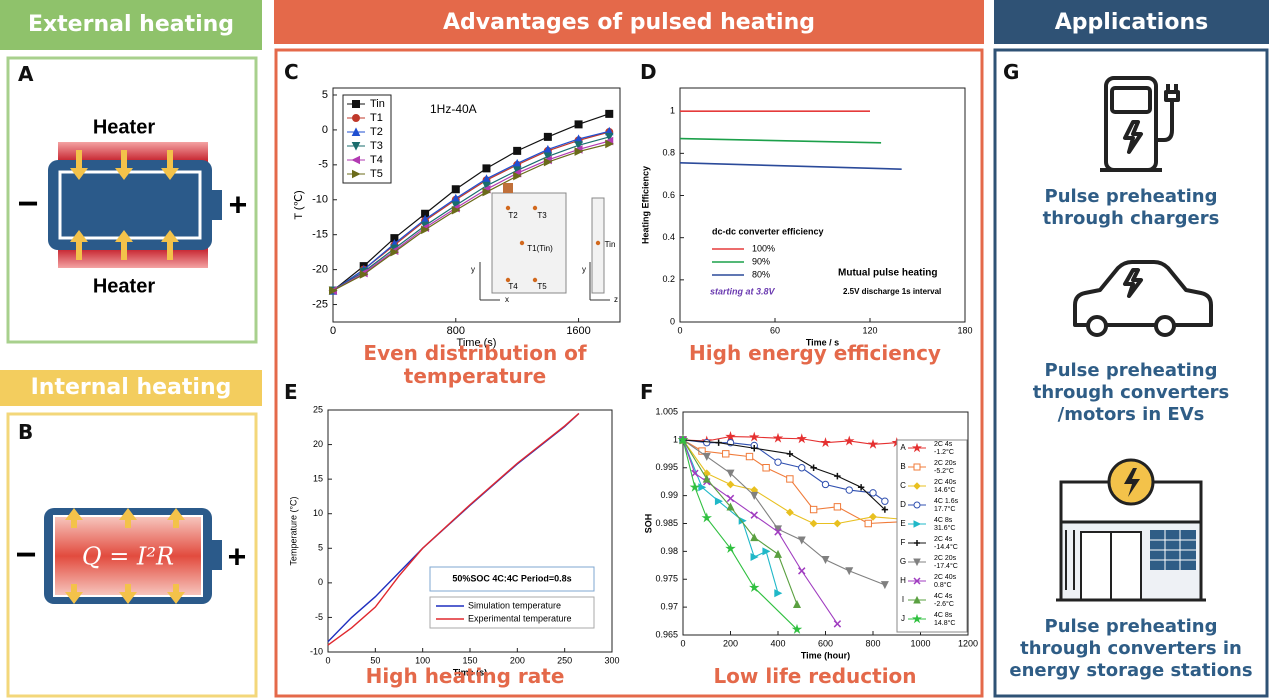 This screenshot has height=698, width=1269. What do you see at coordinates (669, 607) in the screenshot?
I see `y-tick-label: 0.97` at bounding box center [669, 607].